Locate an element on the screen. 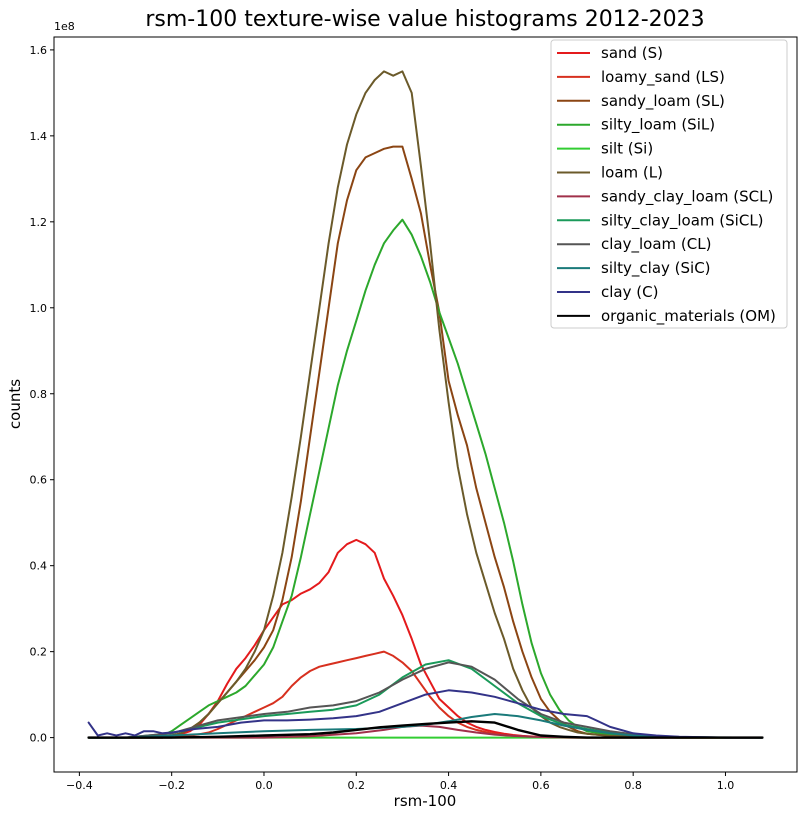 This screenshot has height=817, width=804. x-tick-label: 1.0 is located at coordinates (726, 785).